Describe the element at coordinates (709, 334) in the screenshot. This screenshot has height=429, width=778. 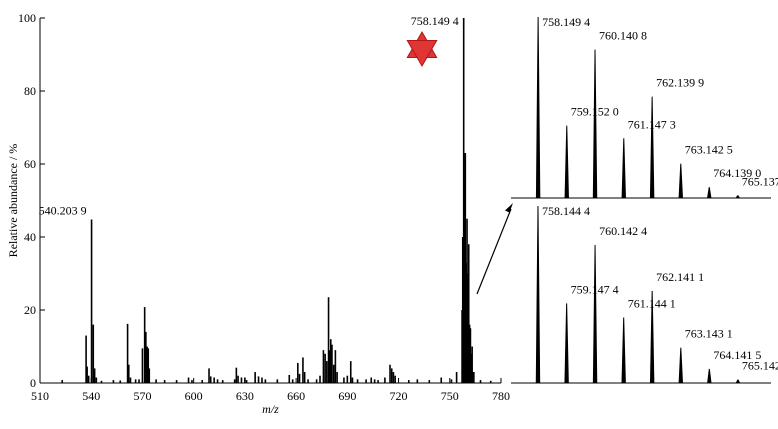
I see `inset-peak-label: 763.143 1` at that location.